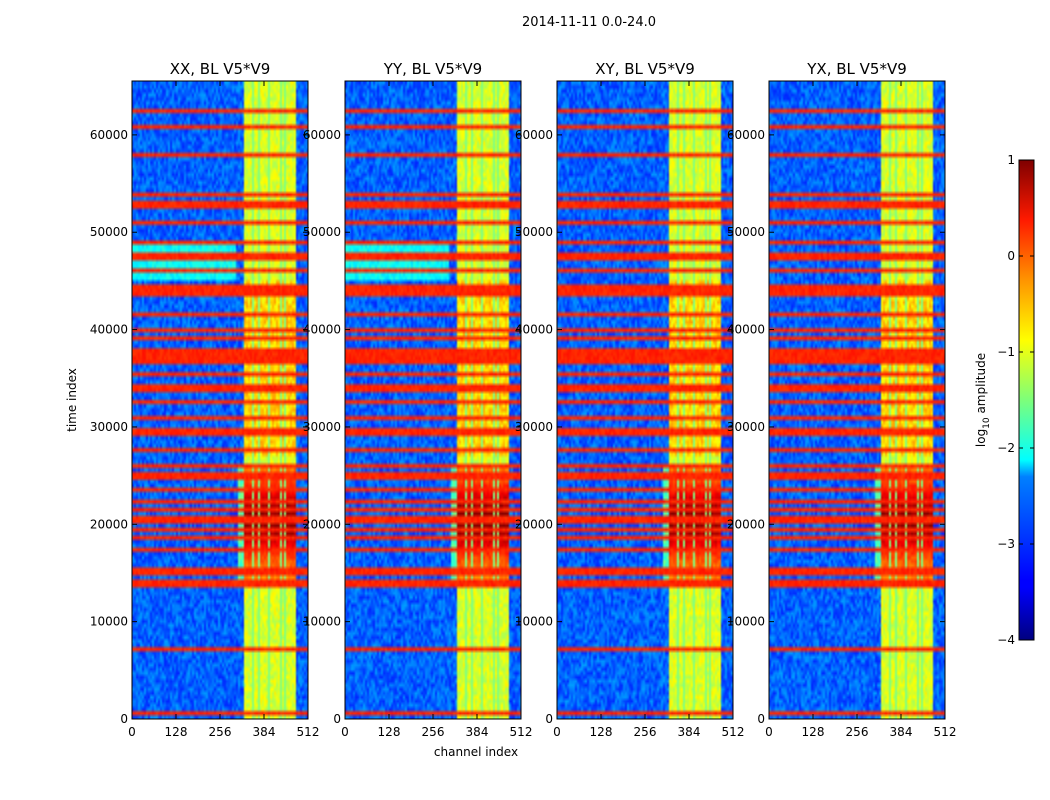  What do you see at coordinates (220, 69) in the screenshot?
I see `panel-title: XX, BL V5*V9` at bounding box center [220, 69].